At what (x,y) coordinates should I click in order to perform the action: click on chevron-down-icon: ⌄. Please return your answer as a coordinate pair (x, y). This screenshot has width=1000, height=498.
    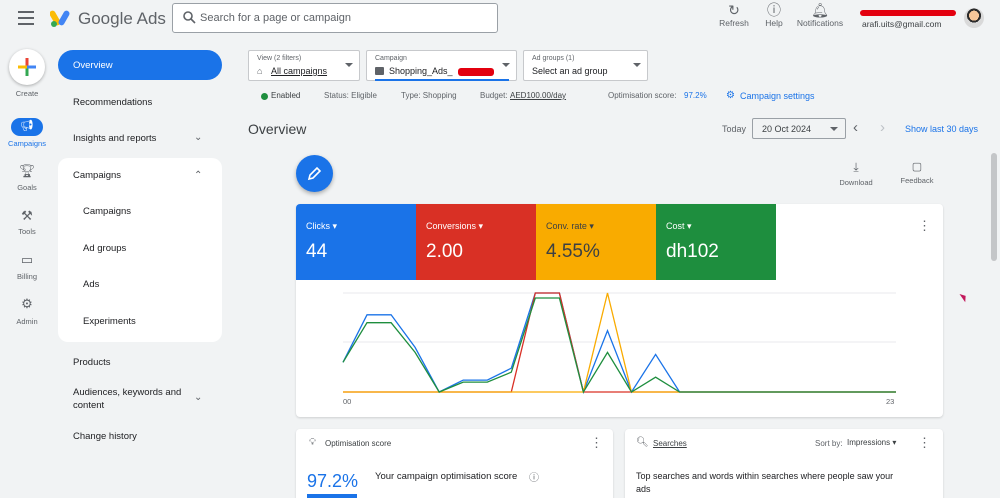
    Looking at the image, I should click on (198, 137).